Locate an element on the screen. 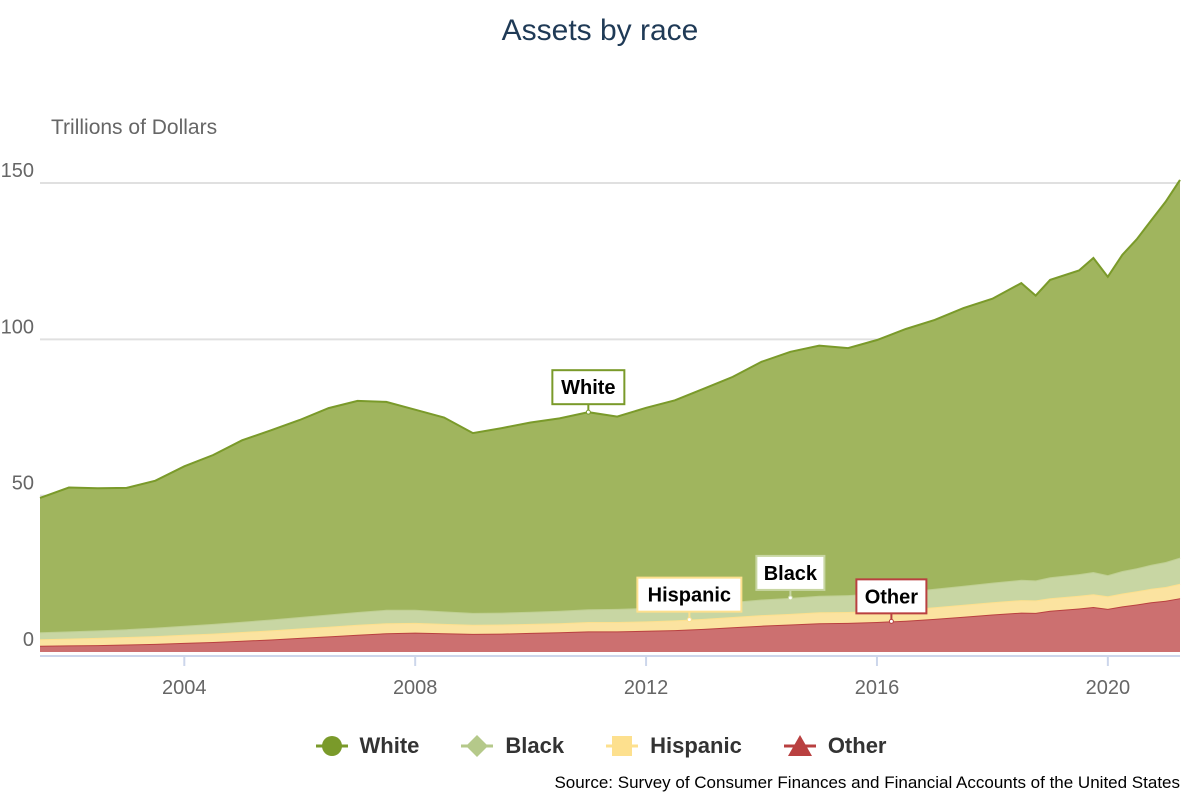  annotation-label: White is located at coordinates (588, 388).